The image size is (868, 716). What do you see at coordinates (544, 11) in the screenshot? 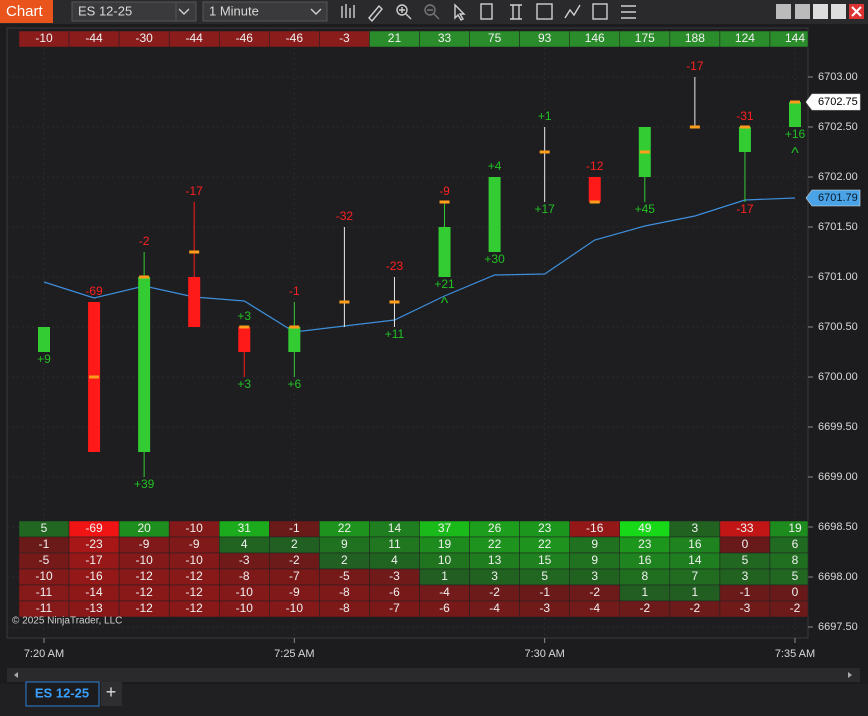
I see `strategy-icon` at bounding box center [544, 11].